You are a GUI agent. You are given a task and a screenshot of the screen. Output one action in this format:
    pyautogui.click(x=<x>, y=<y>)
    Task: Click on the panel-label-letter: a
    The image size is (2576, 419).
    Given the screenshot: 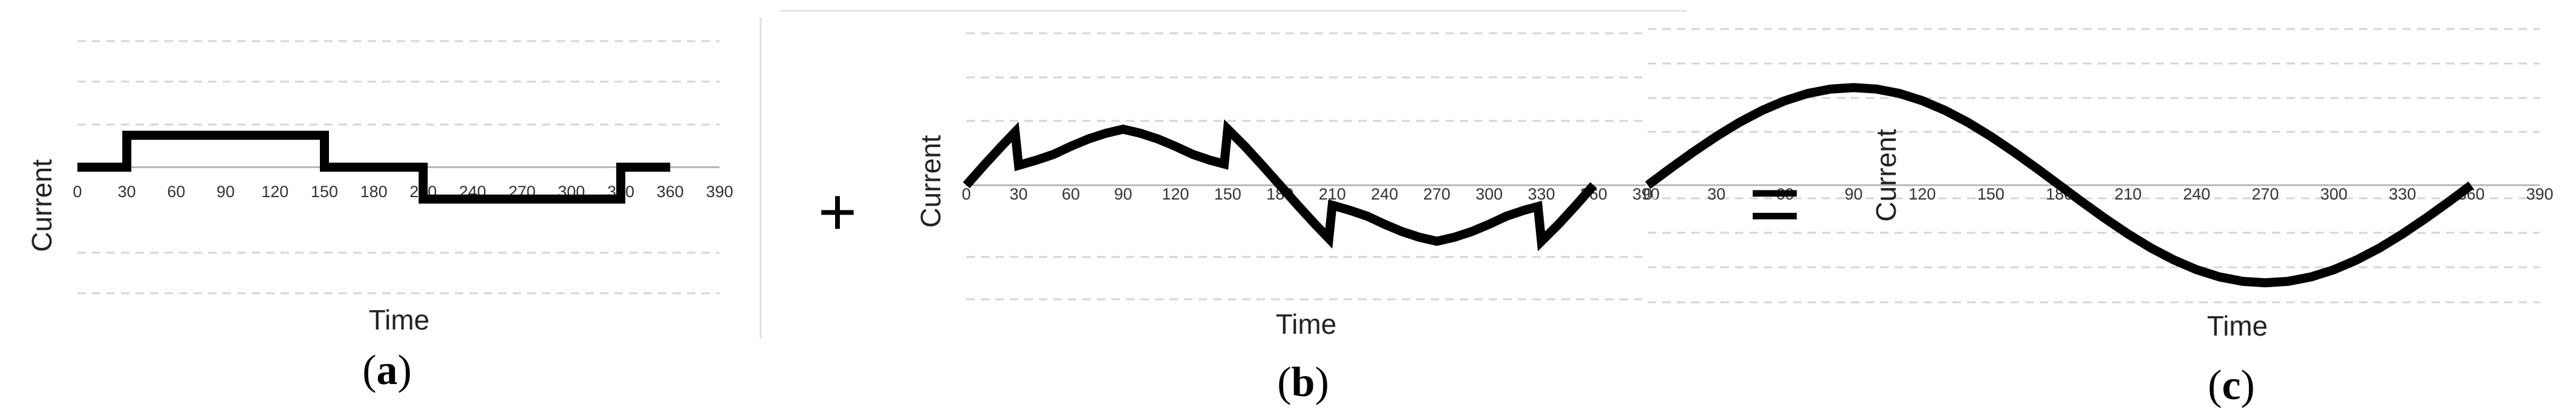 What is the action you would take?
    pyautogui.click(x=388, y=371)
    